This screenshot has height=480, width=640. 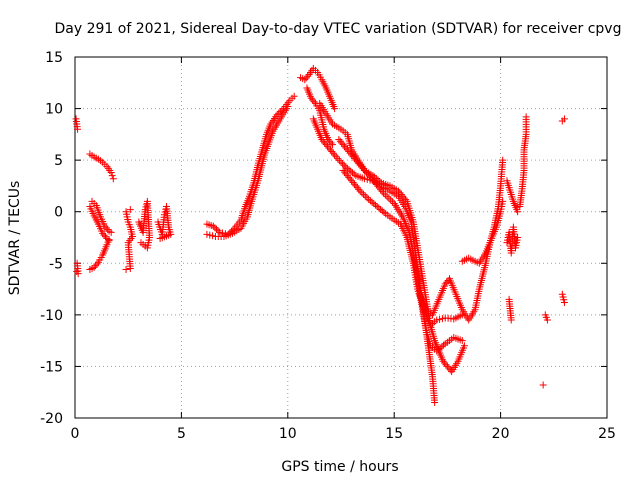 What do you see at coordinates (56, 264) in the screenshot?
I see `y-tick-label: -5` at bounding box center [56, 264].